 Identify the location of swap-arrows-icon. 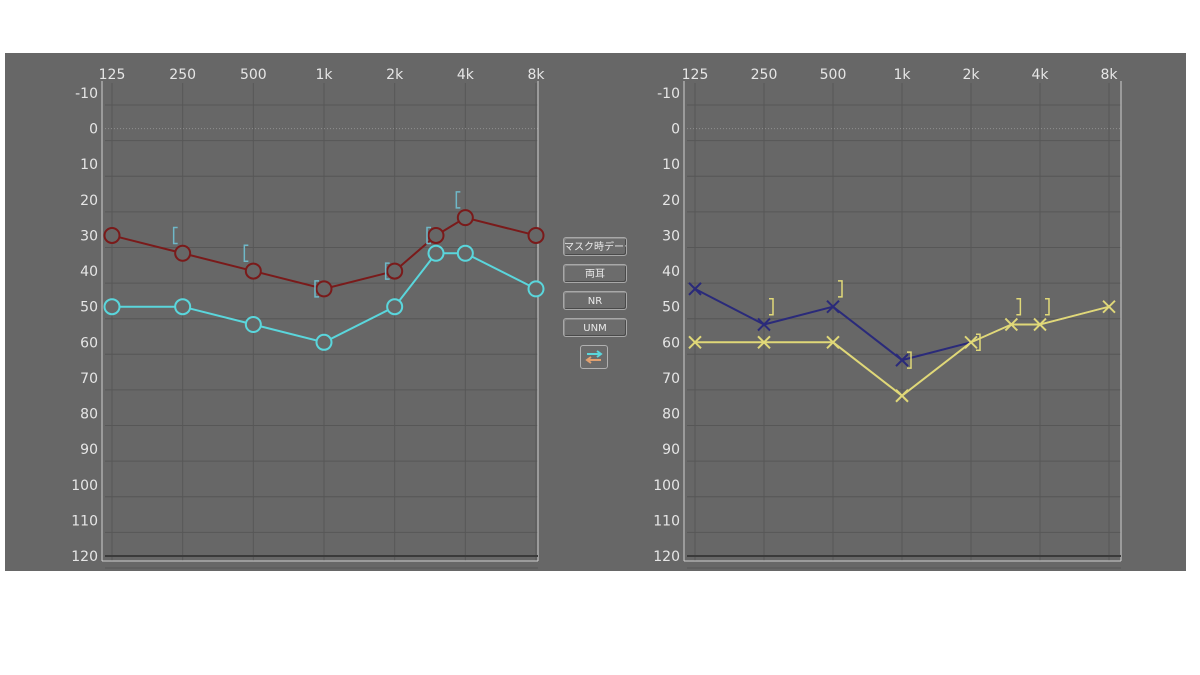
(594, 357).